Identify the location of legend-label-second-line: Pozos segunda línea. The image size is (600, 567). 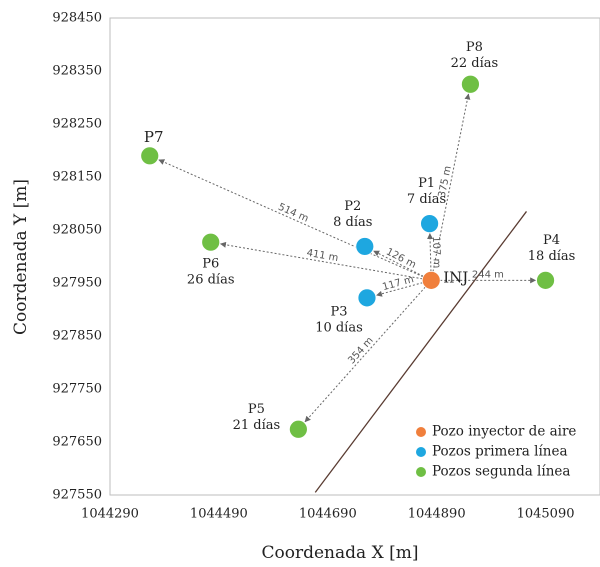
(501, 472).